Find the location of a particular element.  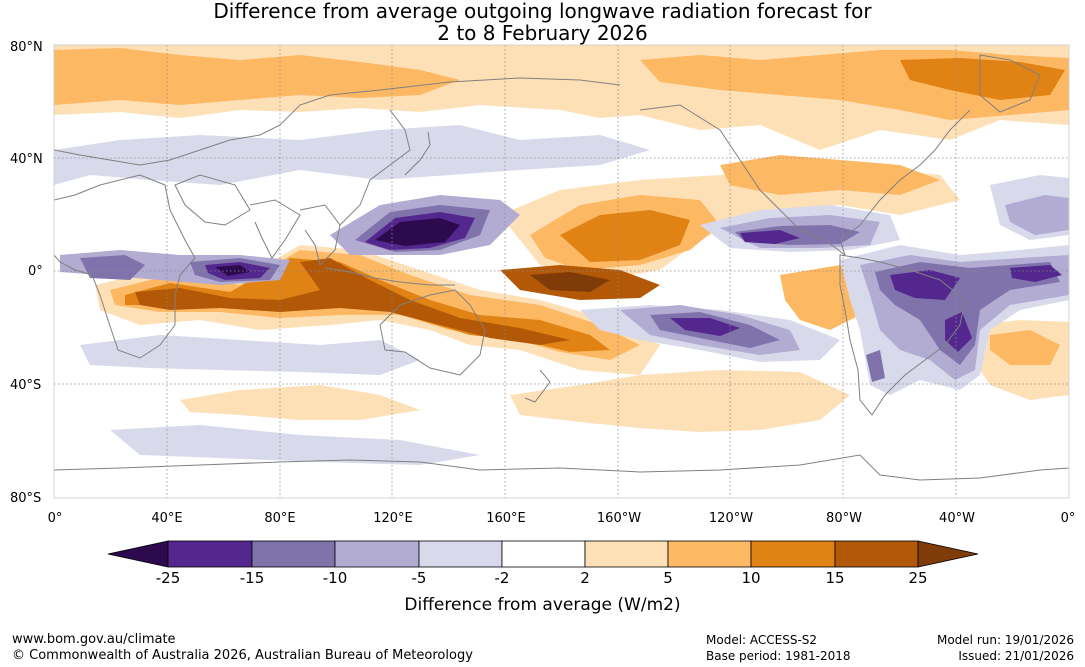

colorbar-tick-label: -15 is located at coordinates (252, 578).